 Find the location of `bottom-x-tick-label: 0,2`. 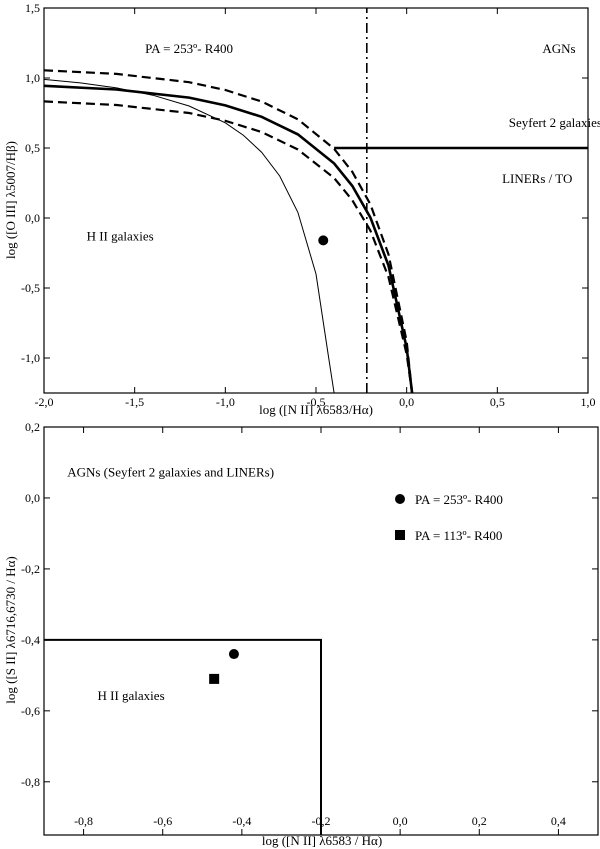

bottom-x-tick-label: 0,2 is located at coordinates (479, 821).